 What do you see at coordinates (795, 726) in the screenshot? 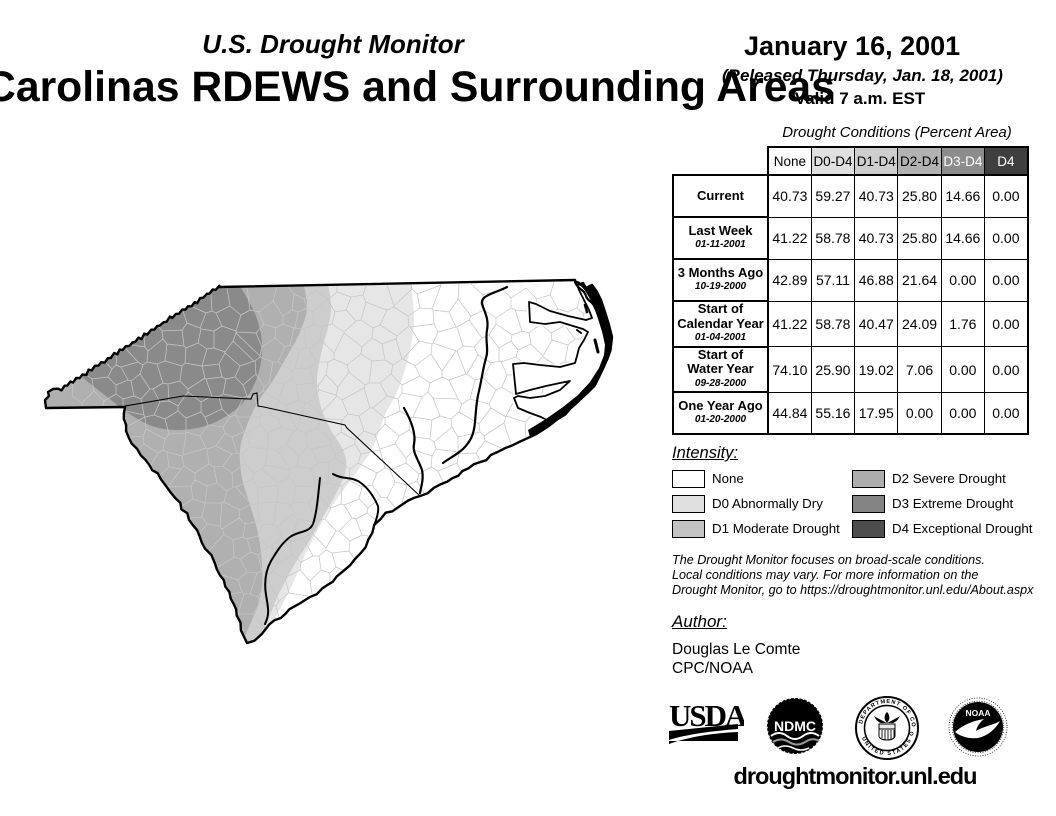
I see `svg-text: NDMC` at bounding box center [795, 726].